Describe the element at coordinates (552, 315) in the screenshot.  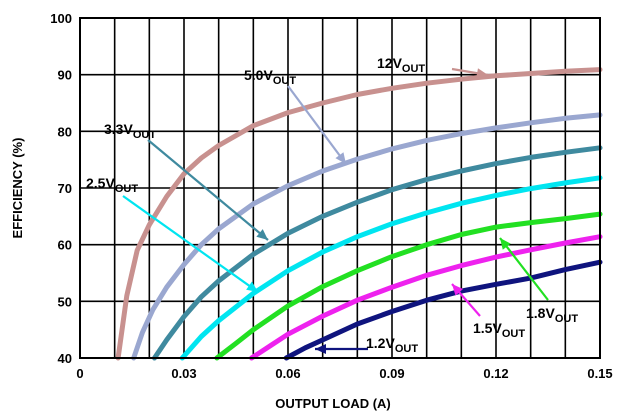
I see `series-label: 1.8VOUT` at that location.